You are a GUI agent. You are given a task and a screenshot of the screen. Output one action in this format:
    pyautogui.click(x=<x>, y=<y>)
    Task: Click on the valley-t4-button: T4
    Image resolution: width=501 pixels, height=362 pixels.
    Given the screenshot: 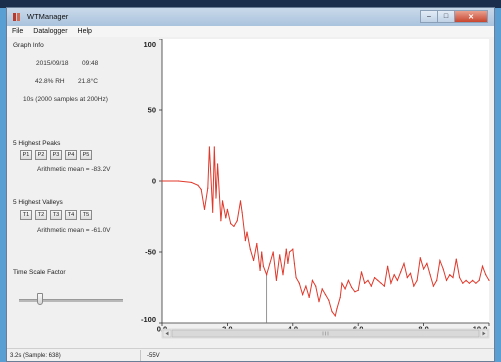 What is the action you would take?
    pyautogui.click(x=71, y=215)
    